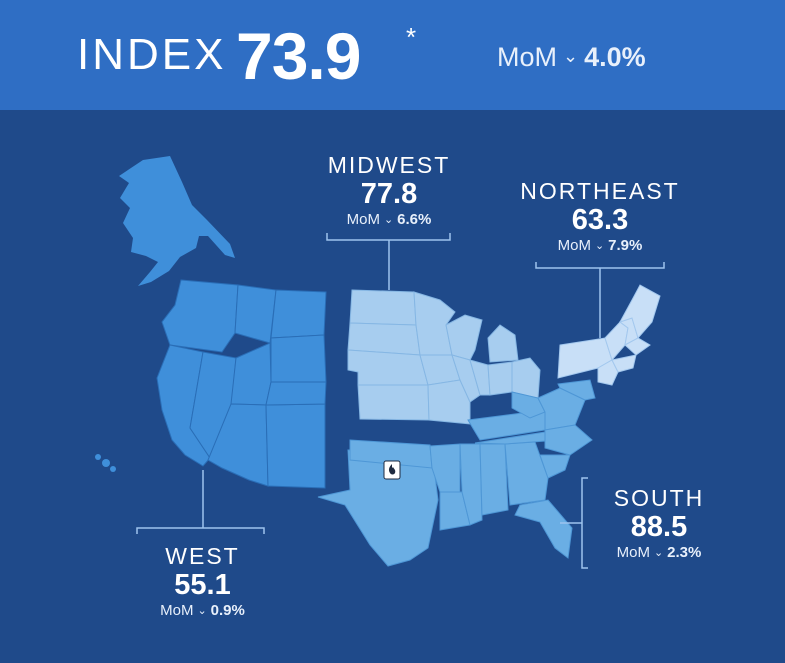 The width and height of the screenshot is (785, 663). I want to click on index-asterisk: *, so click(411, 37).